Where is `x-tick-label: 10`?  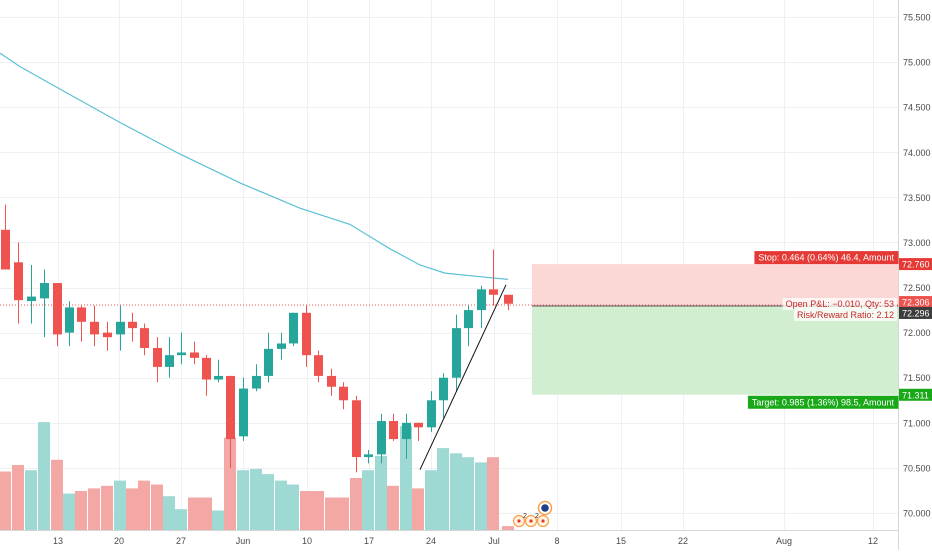 x-tick-label: 10 is located at coordinates (307, 541).